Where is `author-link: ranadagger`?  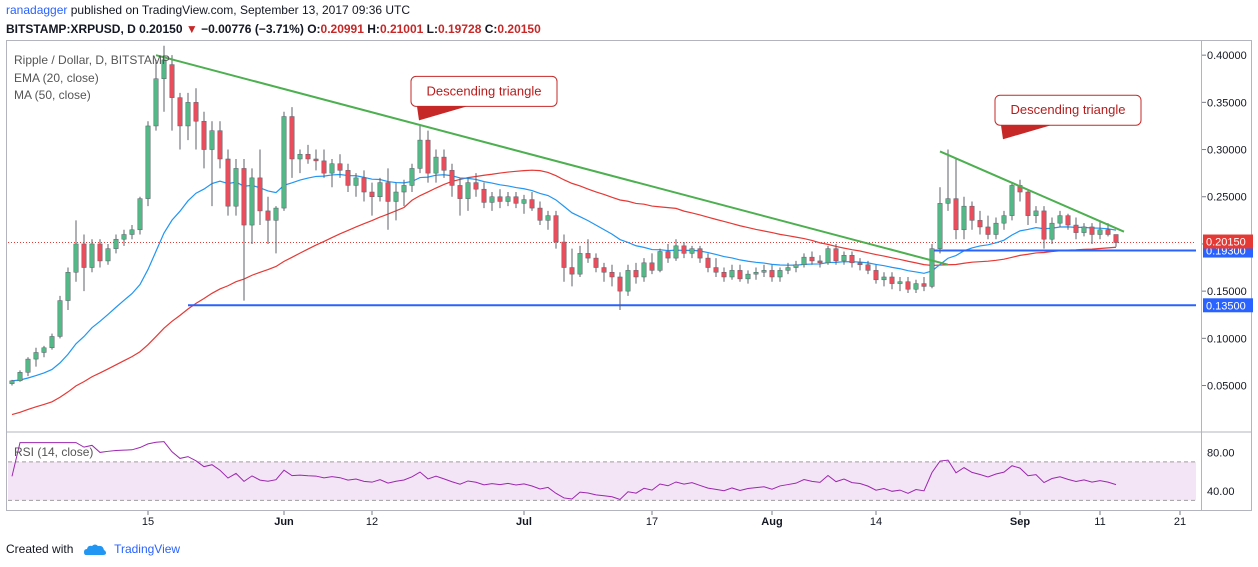 author-link: ranadagger is located at coordinates (37, 10).